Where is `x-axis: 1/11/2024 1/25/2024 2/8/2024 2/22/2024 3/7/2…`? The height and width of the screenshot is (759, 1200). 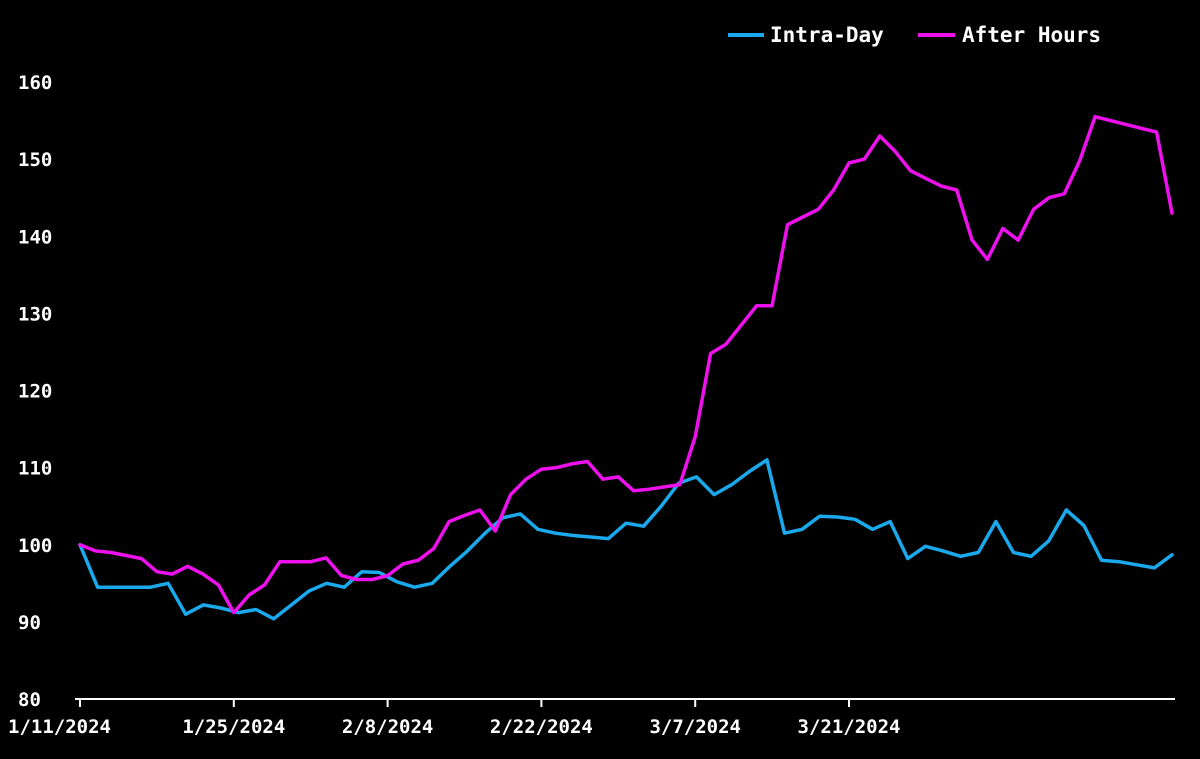
x-axis: 1/11/2024 1/25/2024 2/8/2024 2/22/2024 3/7/2… is located at coordinates (591, 718).